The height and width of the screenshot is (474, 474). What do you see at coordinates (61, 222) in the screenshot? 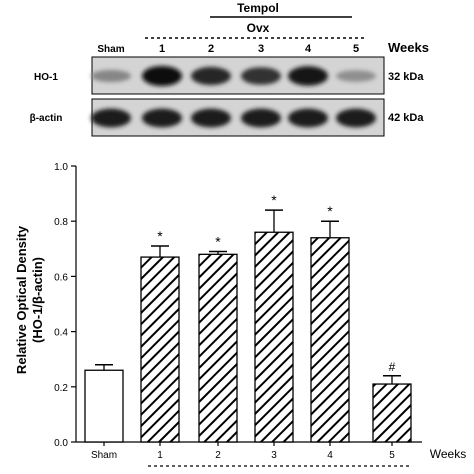
I see `y-tick-label: 0.8` at bounding box center [61, 222].